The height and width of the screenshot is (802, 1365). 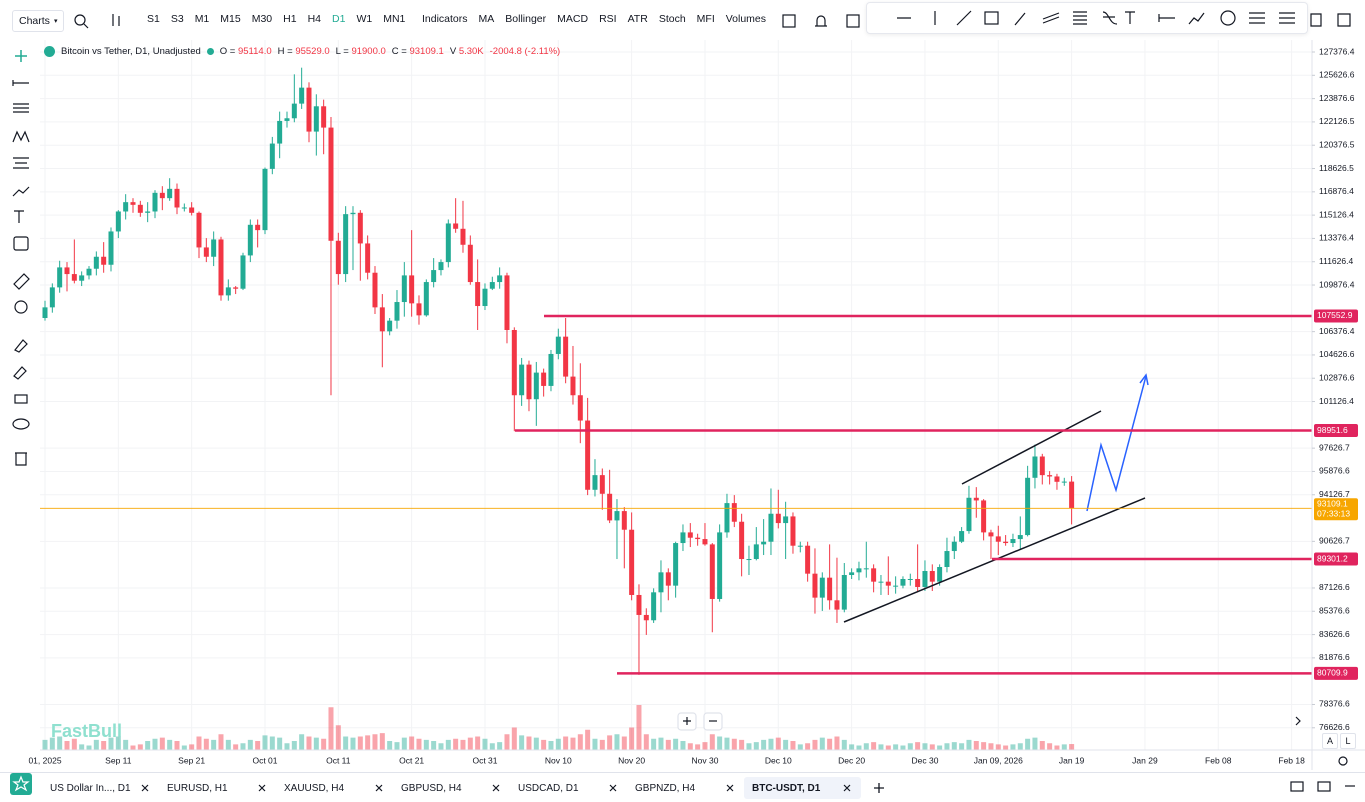 I want to click on lock-drawing-tool, so click(x=20, y=373).